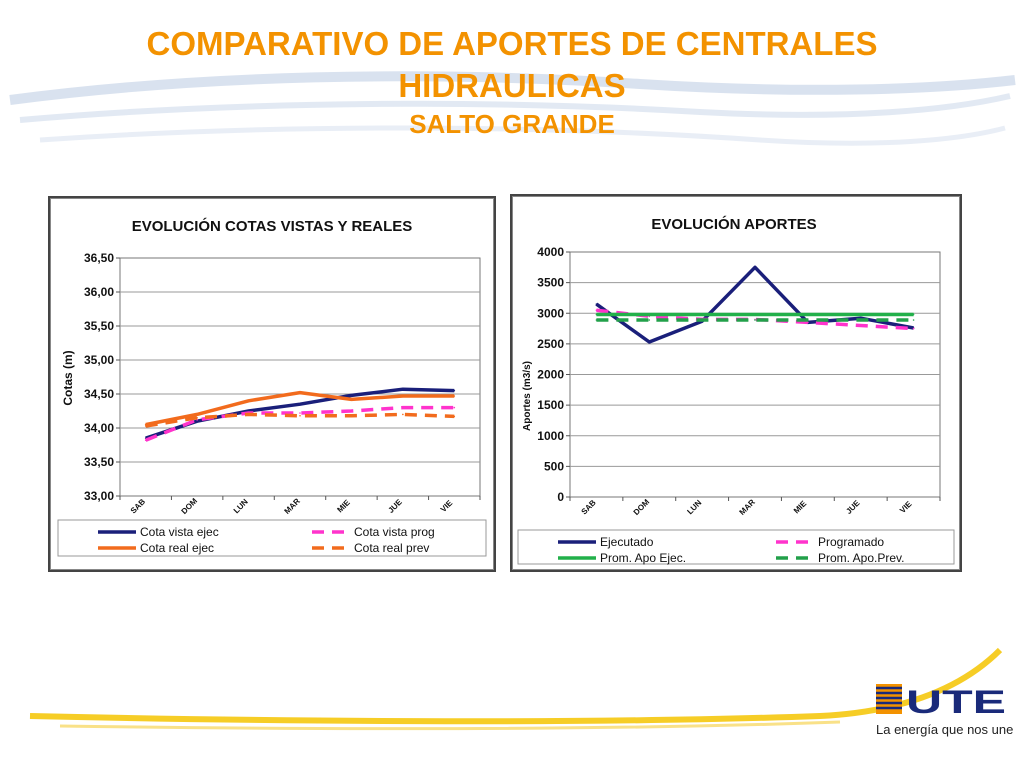 The height and width of the screenshot is (768, 1024). Describe the element at coordinates (99, 258) in the screenshot. I see `y-tick-label: 36,50` at that location.